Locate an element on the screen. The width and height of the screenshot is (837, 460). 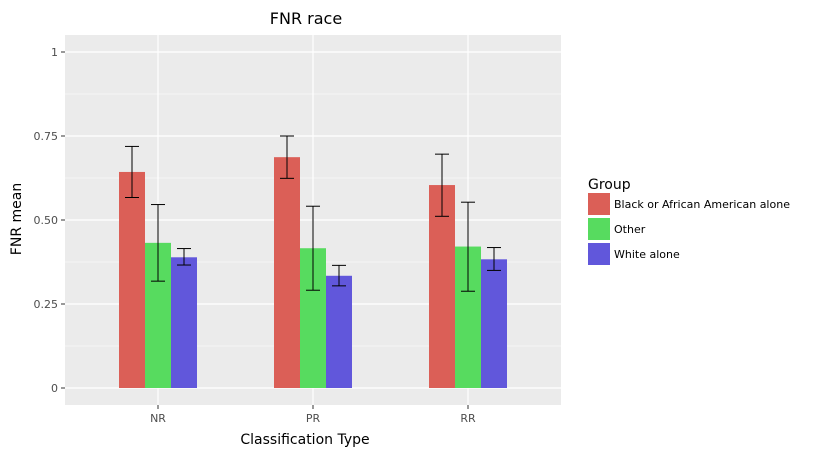
legend-label: Black or African American alone is located at coordinates (702, 204).